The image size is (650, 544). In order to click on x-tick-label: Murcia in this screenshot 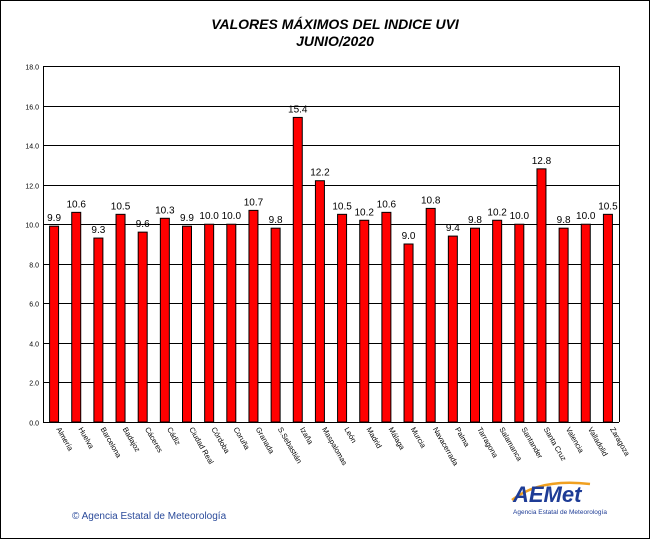, I will do `click(418, 438)`.